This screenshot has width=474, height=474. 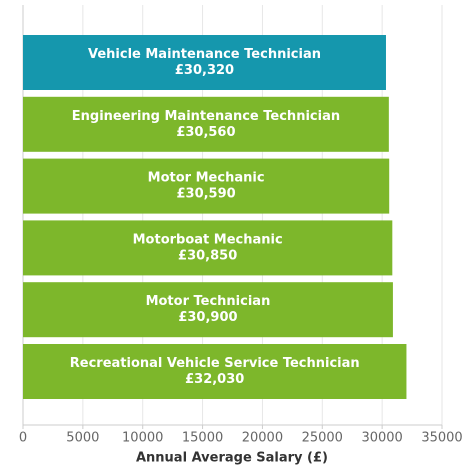 I want to click on category-label: Motor Technician, so click(x=208, y=301).